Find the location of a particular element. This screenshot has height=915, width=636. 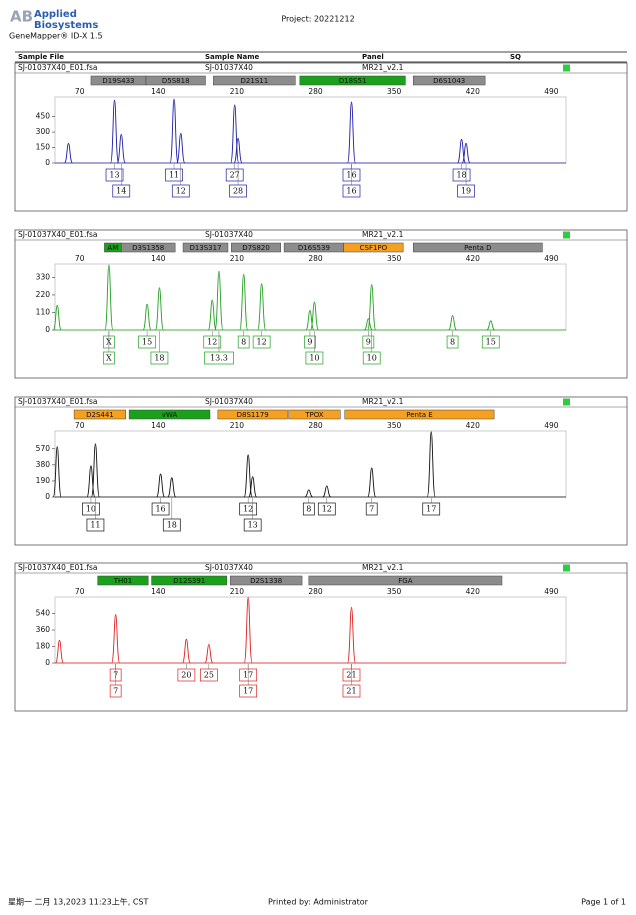

footer-page: Page 1 of 1 is located at coordinates (603, 902).